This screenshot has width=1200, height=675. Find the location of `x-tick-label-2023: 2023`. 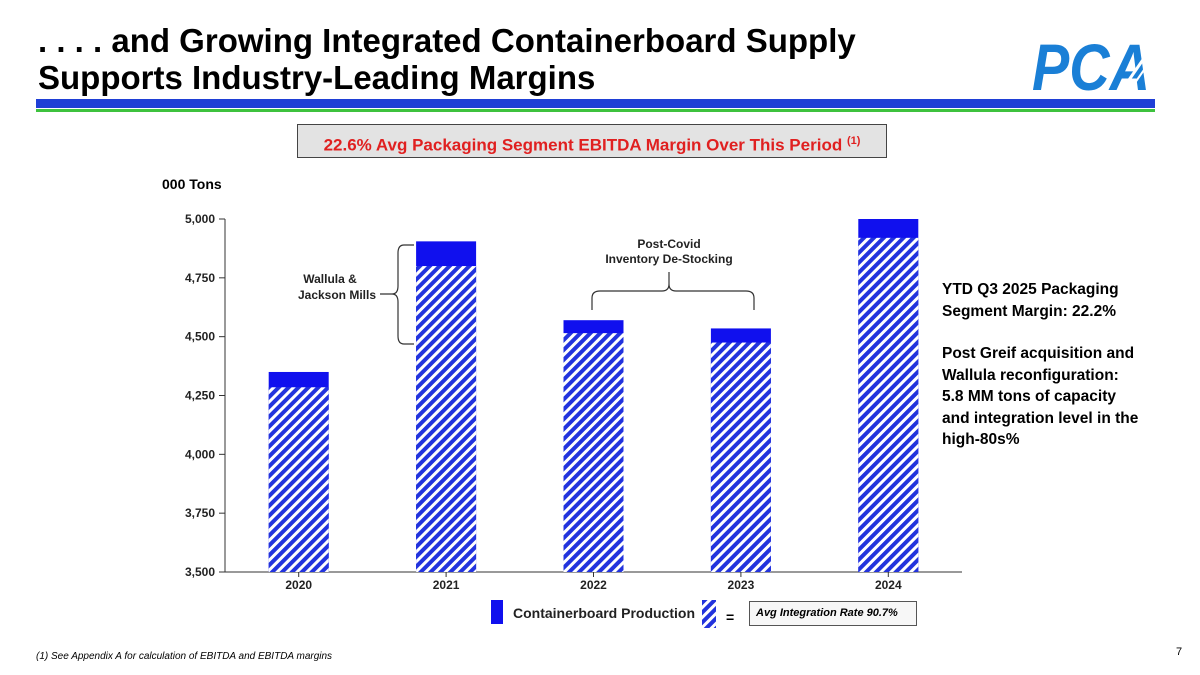

x-tick-label-2023: 2023 is located at coordinates (741, 585).